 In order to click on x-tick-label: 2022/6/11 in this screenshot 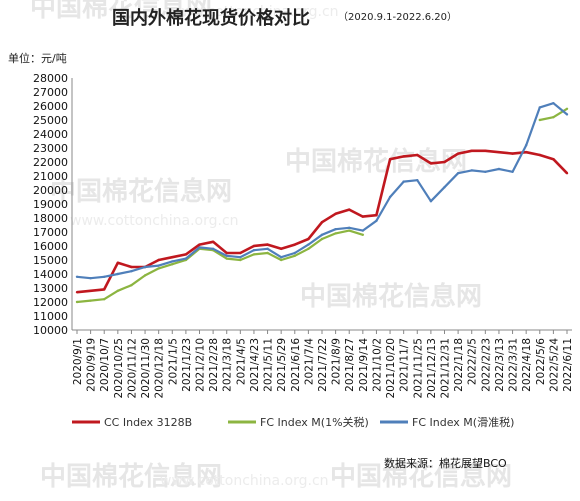, I will do `click(568, 365)`.